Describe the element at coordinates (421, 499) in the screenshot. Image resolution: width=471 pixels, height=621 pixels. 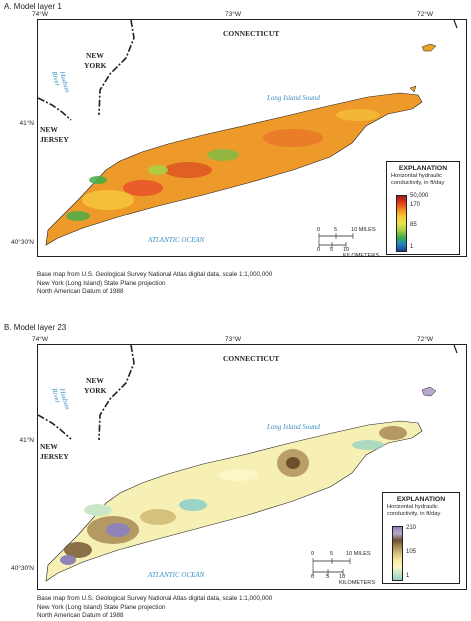
I see `legend-b-title: EXPLANATION` at that location.